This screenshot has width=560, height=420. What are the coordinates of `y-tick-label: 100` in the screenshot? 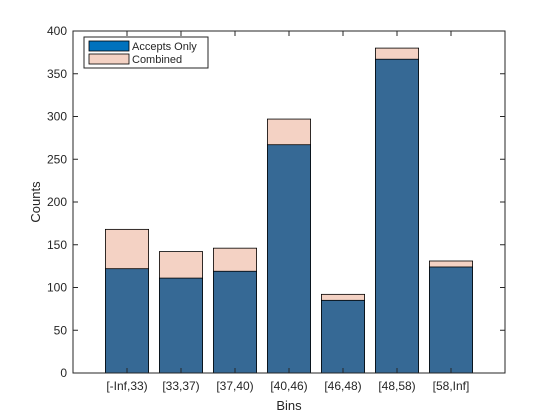 It's located at (57, 288).